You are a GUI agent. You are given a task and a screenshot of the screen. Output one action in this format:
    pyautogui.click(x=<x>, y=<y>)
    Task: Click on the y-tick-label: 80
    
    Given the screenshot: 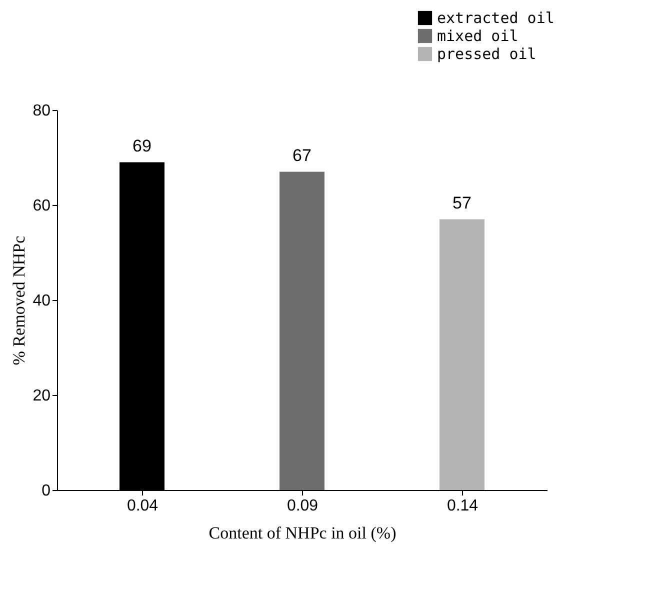 What is the action you would take?
    pyautogui.click(x=41, y=111)
    